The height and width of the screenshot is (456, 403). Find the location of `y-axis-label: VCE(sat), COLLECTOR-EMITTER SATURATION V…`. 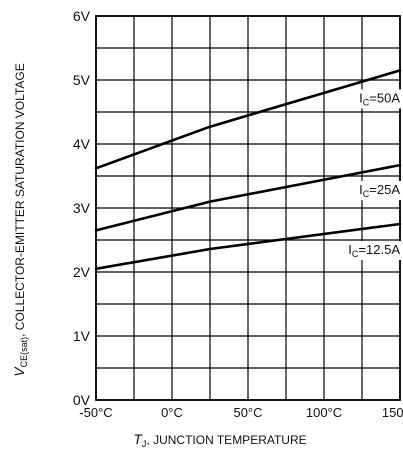

y-axis-label: VCE(sat), COLLECTOR-EMITTER SATURATION V… is located at coordinates (20, 219).